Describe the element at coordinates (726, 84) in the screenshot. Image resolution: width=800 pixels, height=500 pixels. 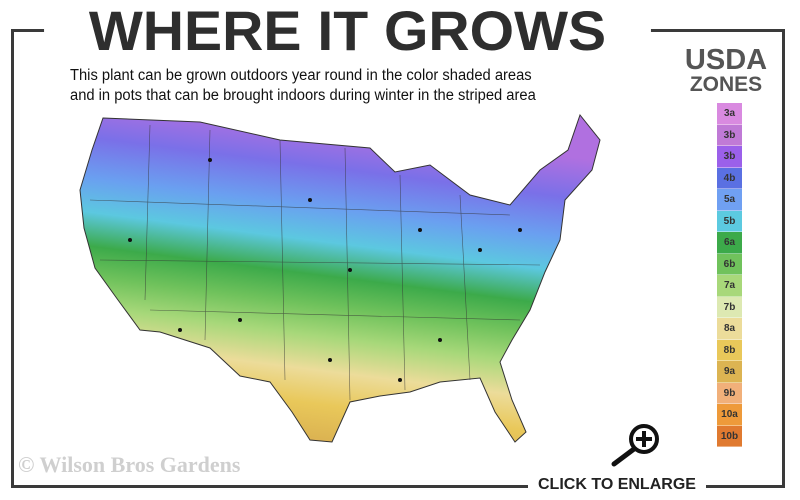
I see `legend-title-zones: ZONES` at that location.